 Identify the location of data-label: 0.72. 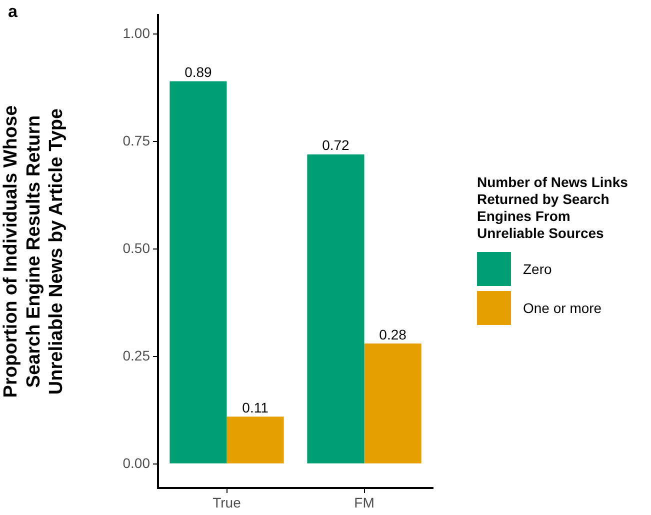
(336, 145).